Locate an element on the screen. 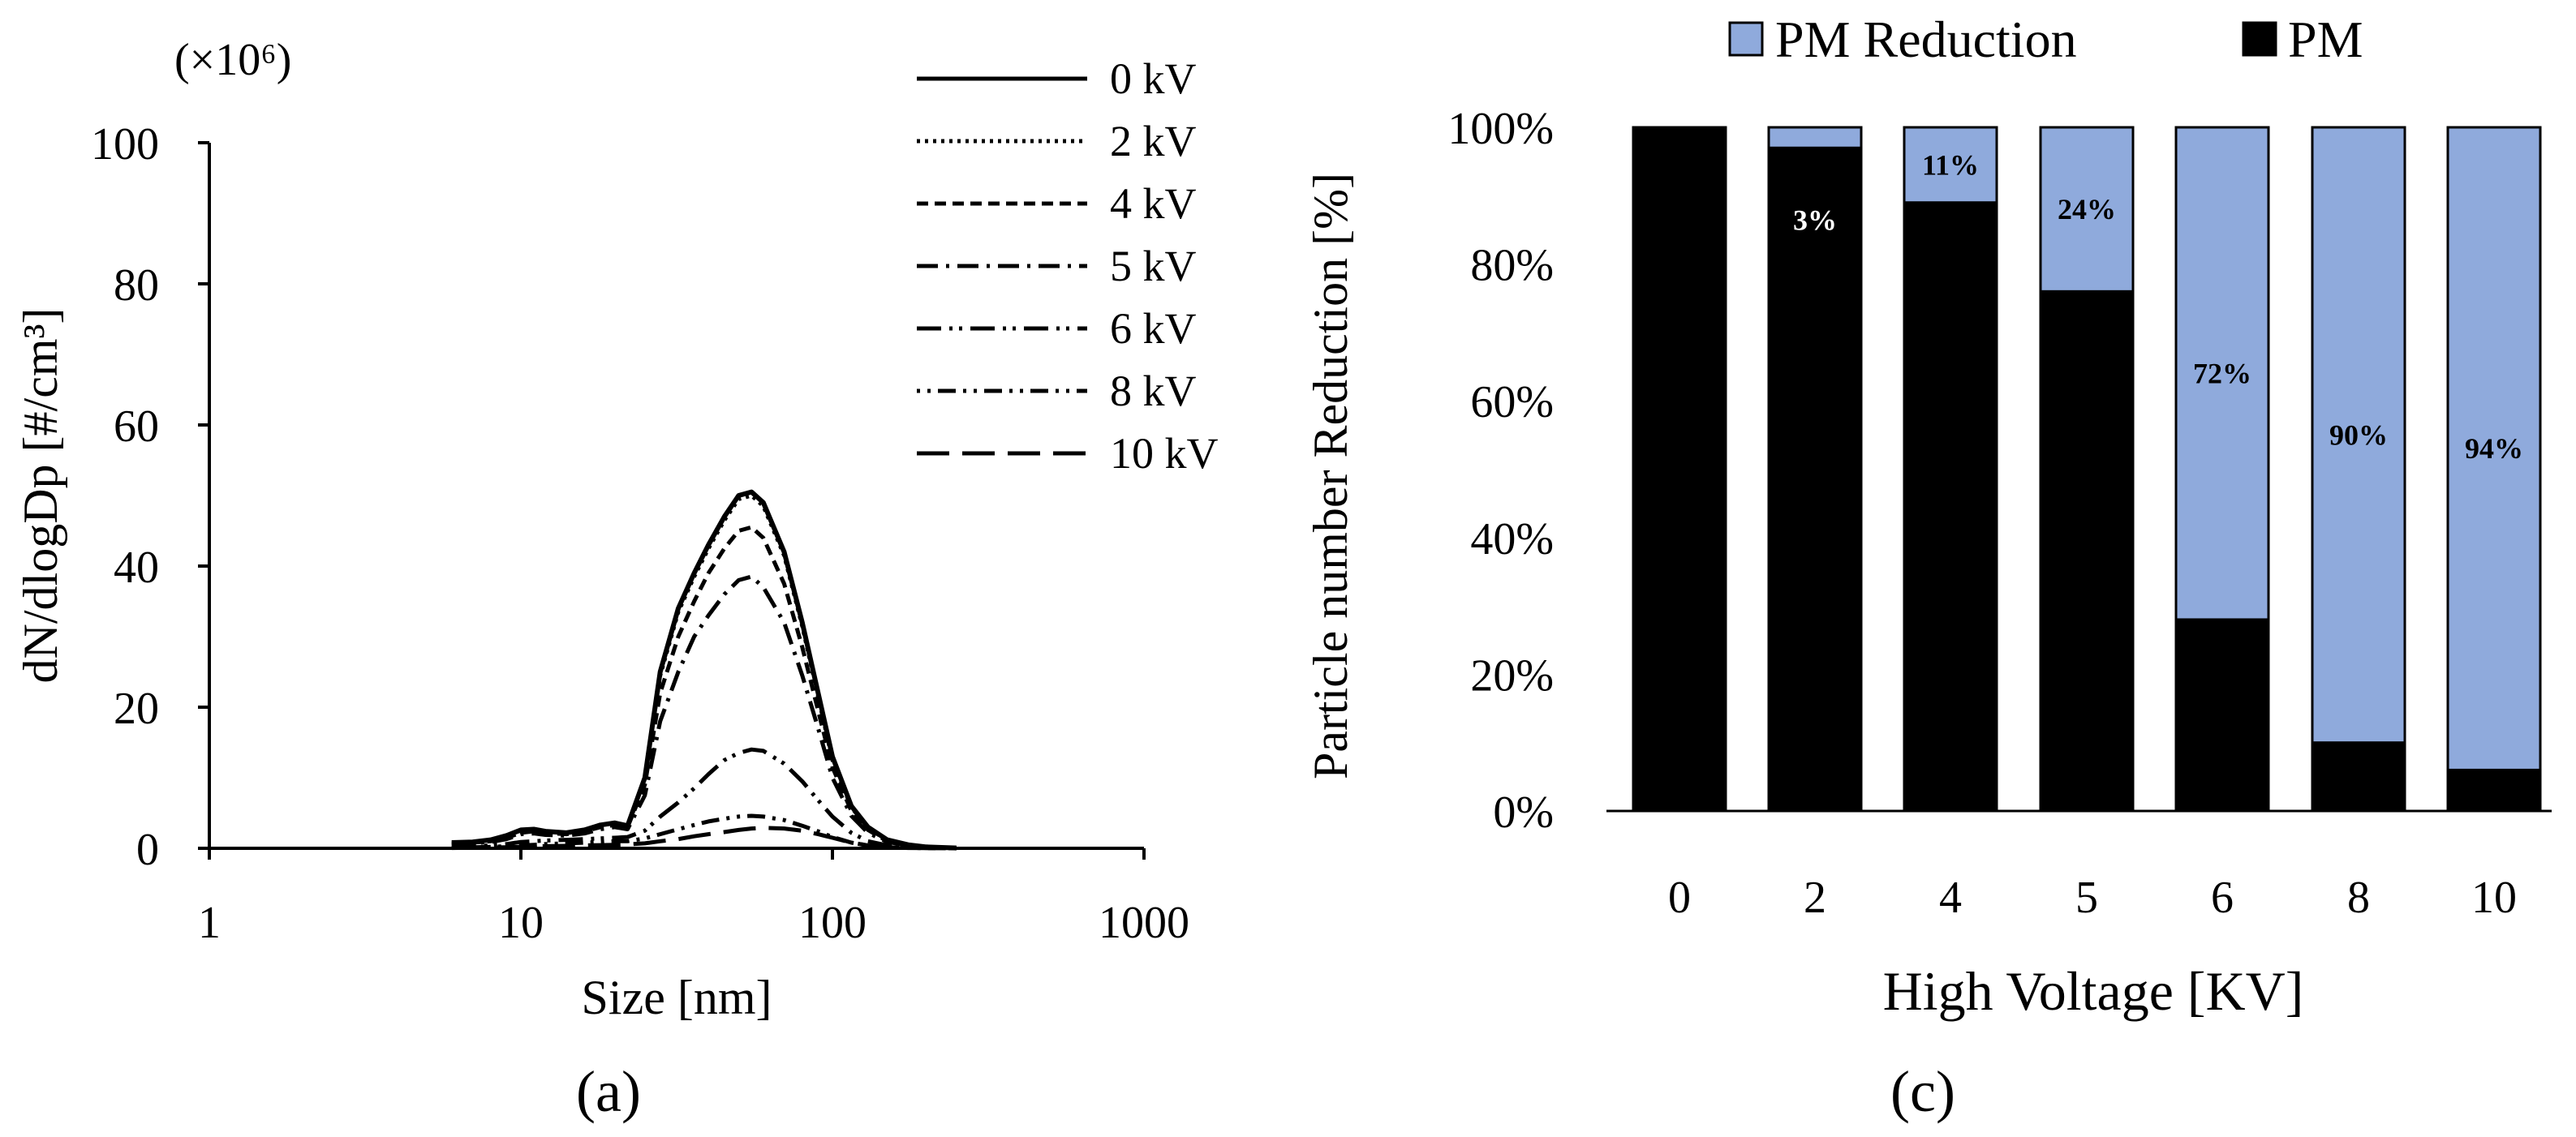 This screenshot has width=2576, height=1137. panel-a-legend: 0 kV 2 kV 4 kV 5 kV 6 kV 8 kV 10 kV is located at coordinates (1068, 266).